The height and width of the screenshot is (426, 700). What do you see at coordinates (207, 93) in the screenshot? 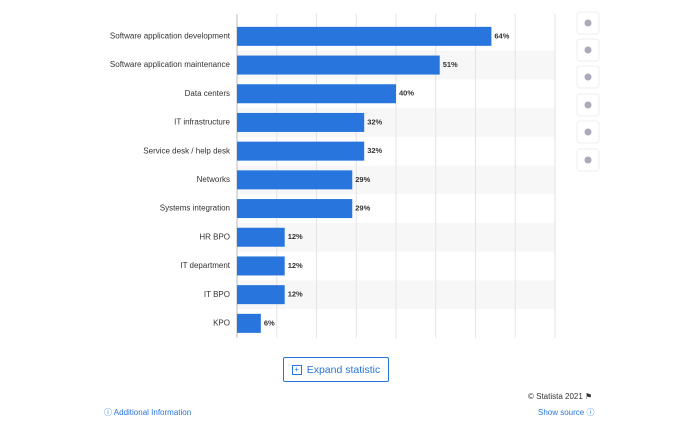
I see `category-label: Data centers` at bounding box center [207, 93].